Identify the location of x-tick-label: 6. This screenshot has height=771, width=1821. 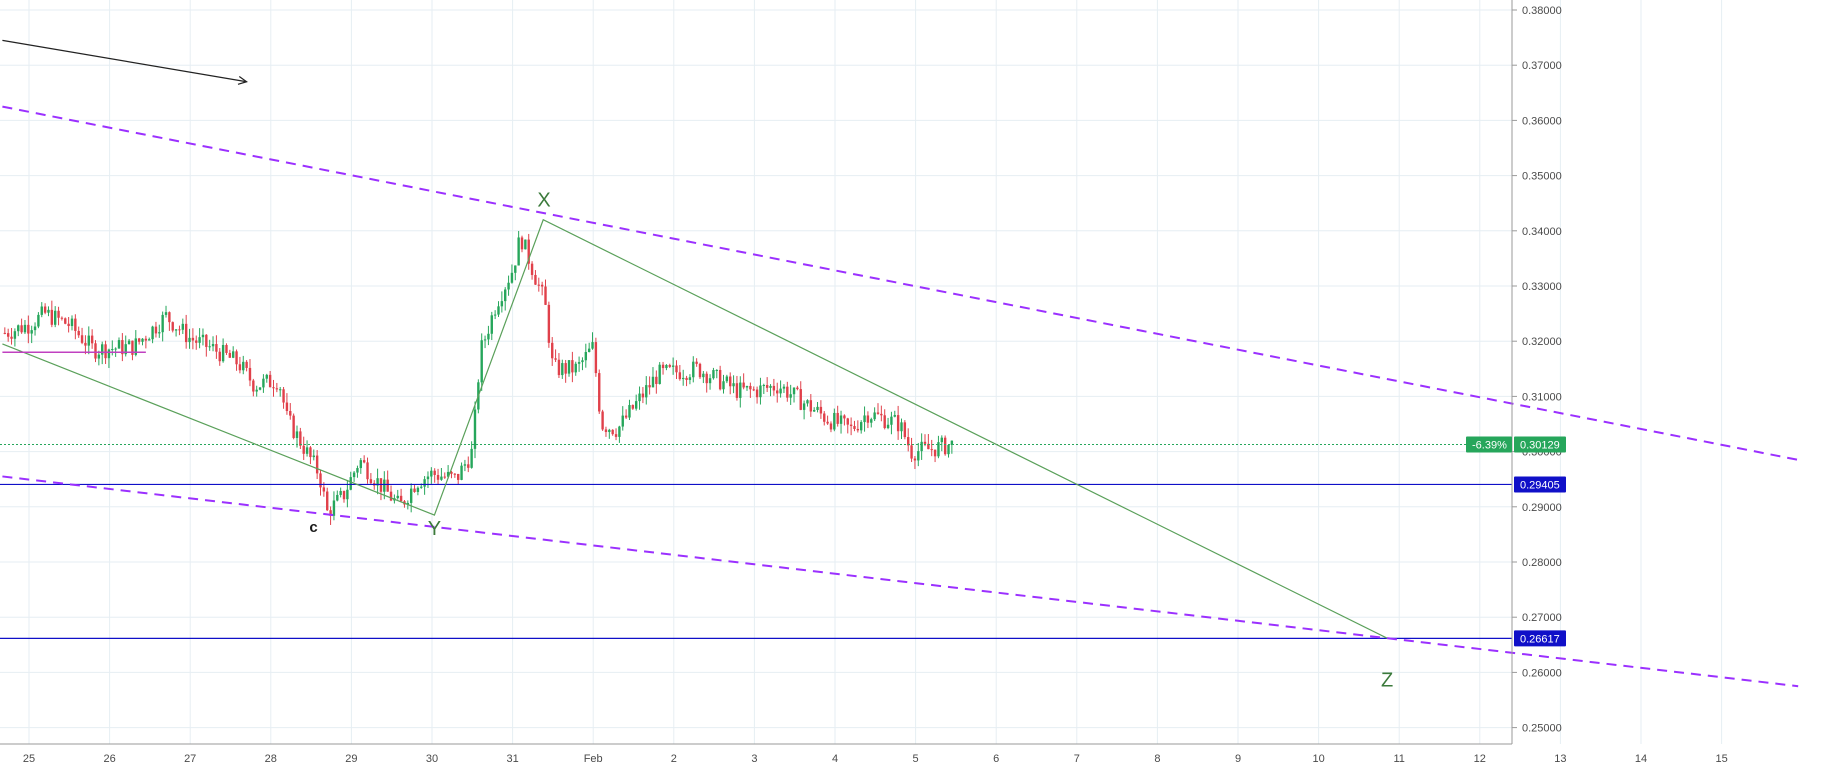
(996, 759).